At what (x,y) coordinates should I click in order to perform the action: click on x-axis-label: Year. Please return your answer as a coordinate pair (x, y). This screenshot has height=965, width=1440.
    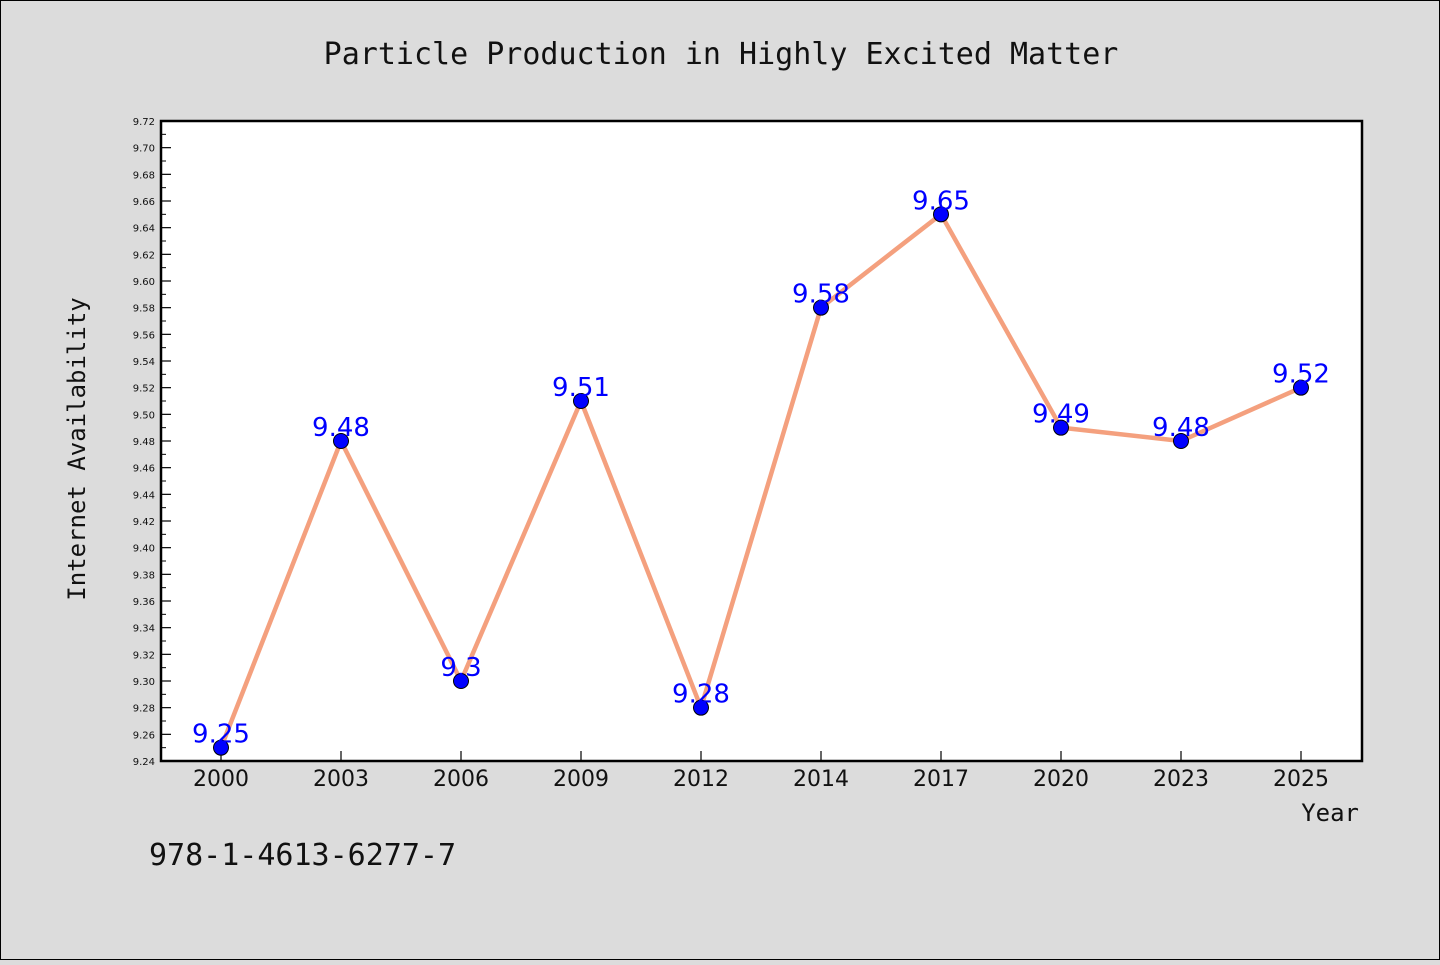
    Looking at the image, I should click on (1330, 813).